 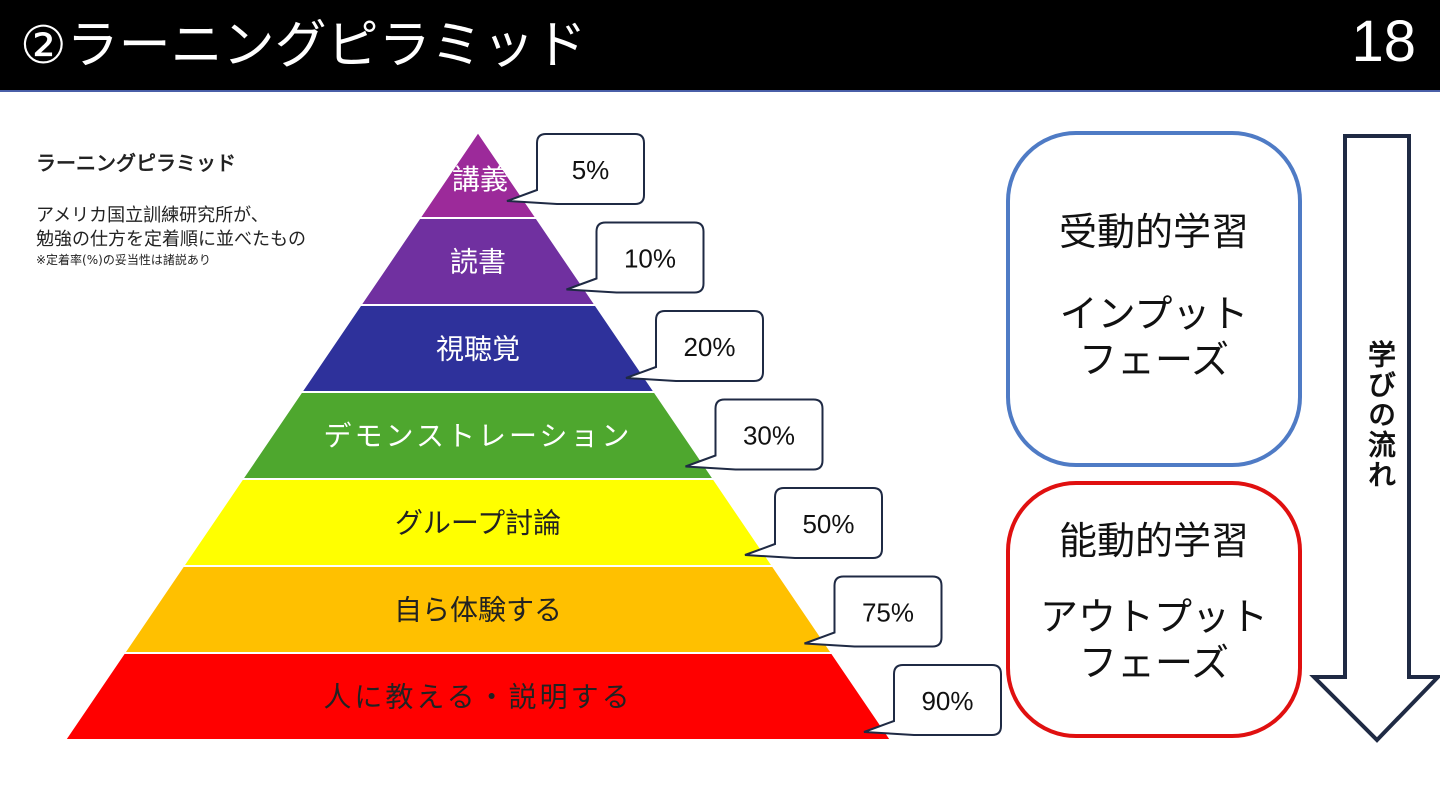 I want to click on flow-label: 学びの流れ, so click(x=1380, y=415).